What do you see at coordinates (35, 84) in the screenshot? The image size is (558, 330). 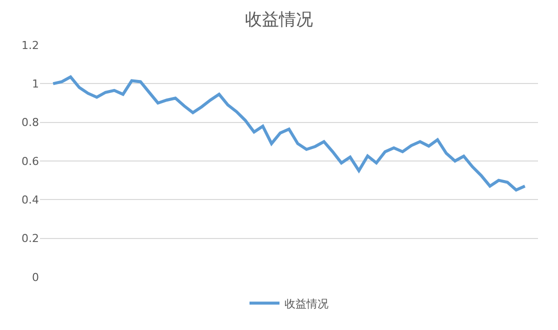 I see `y-tick-label: 1` at bounding box center [35, 84].